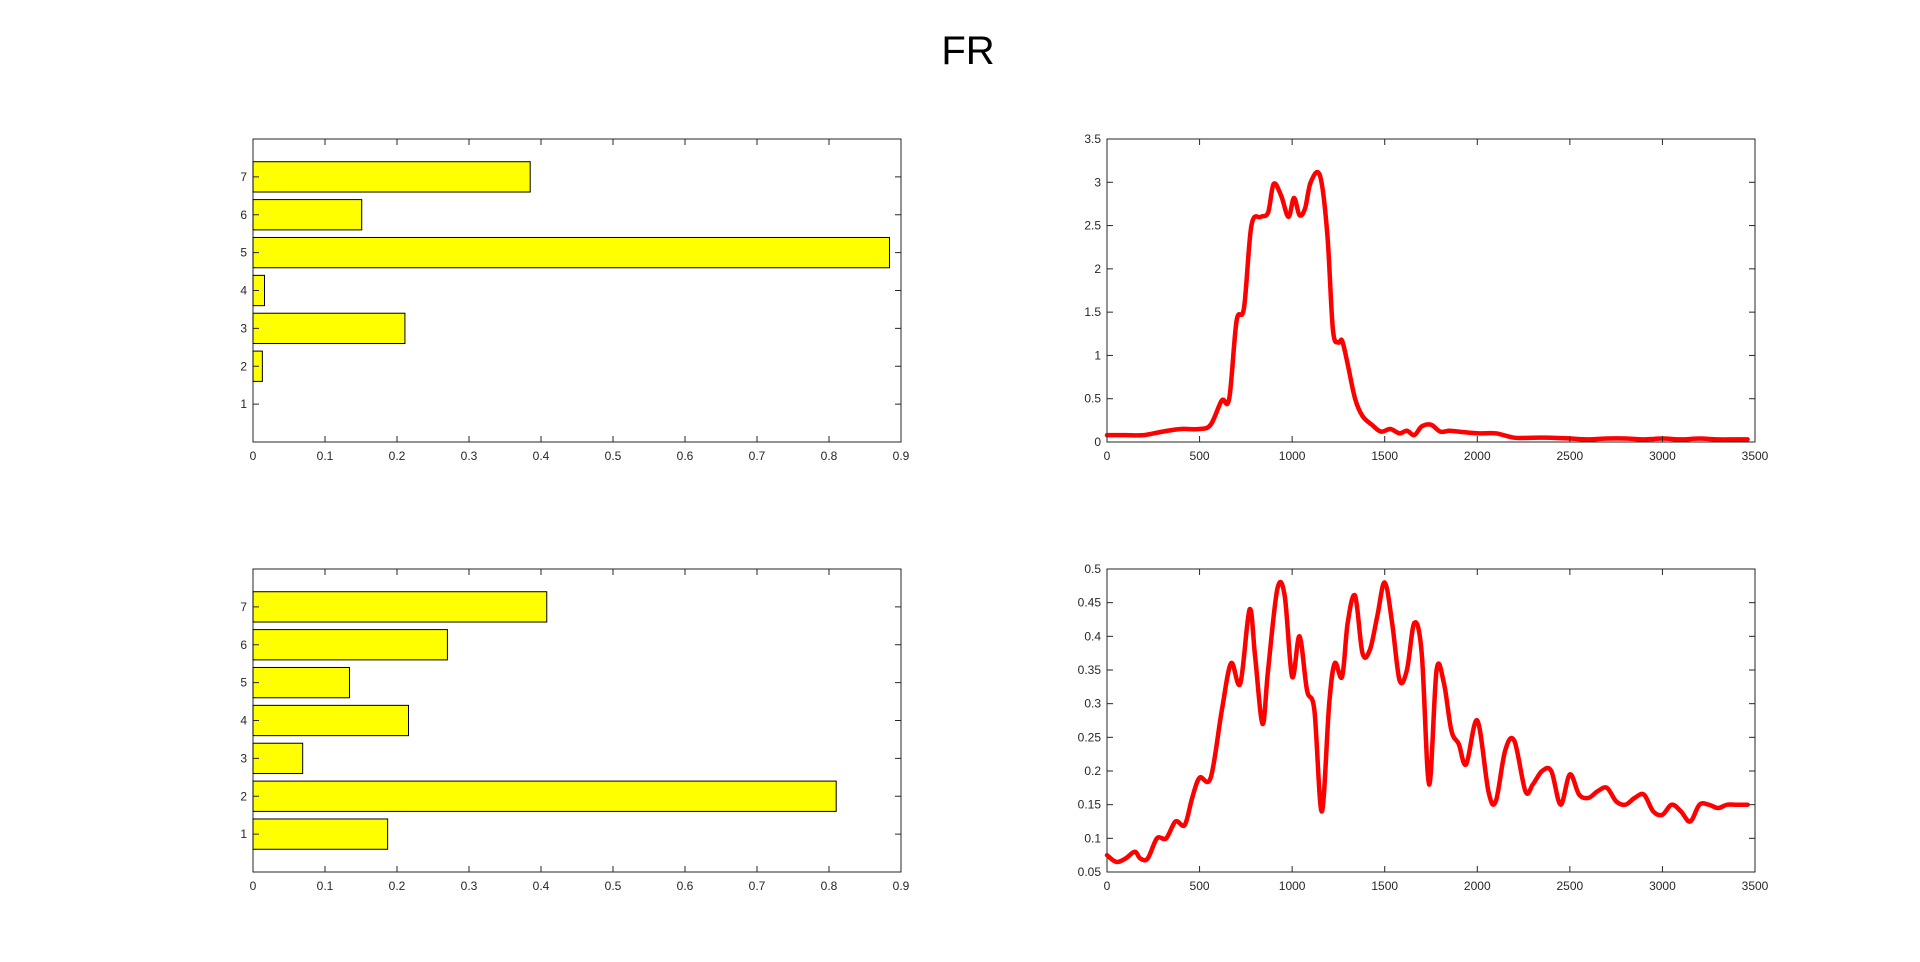 This screenshot has width=1920, height=962. Describe the element at coordinates (1090, 603) in the screenshot. I see `y-tick-label: 0.45` at that location.